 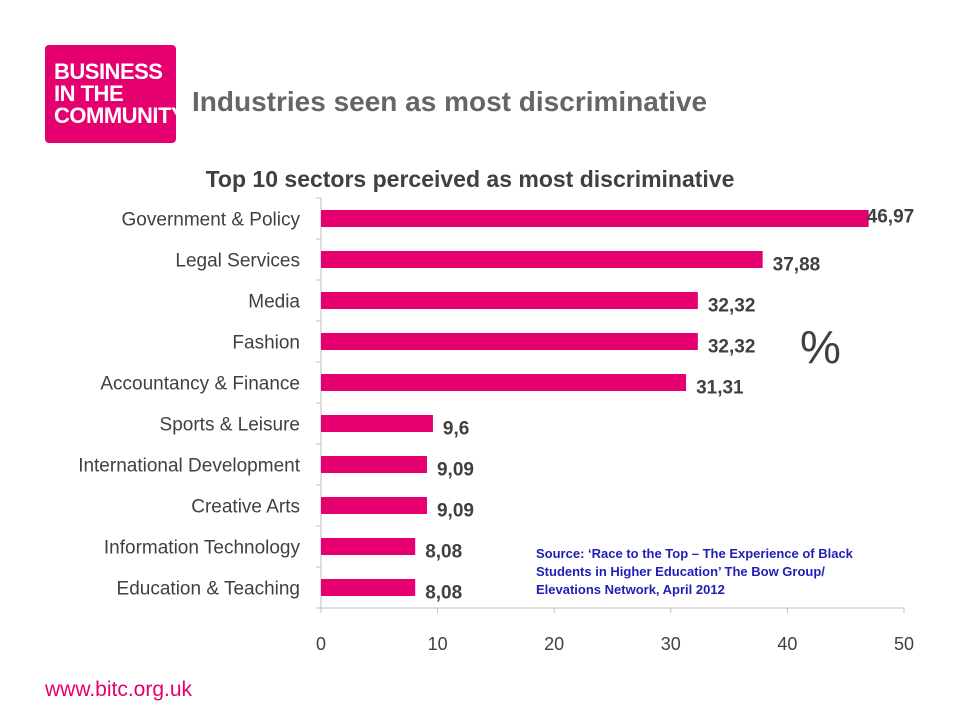 I want to click on category-label: Education & Teaching, so click(x=208, y=589).